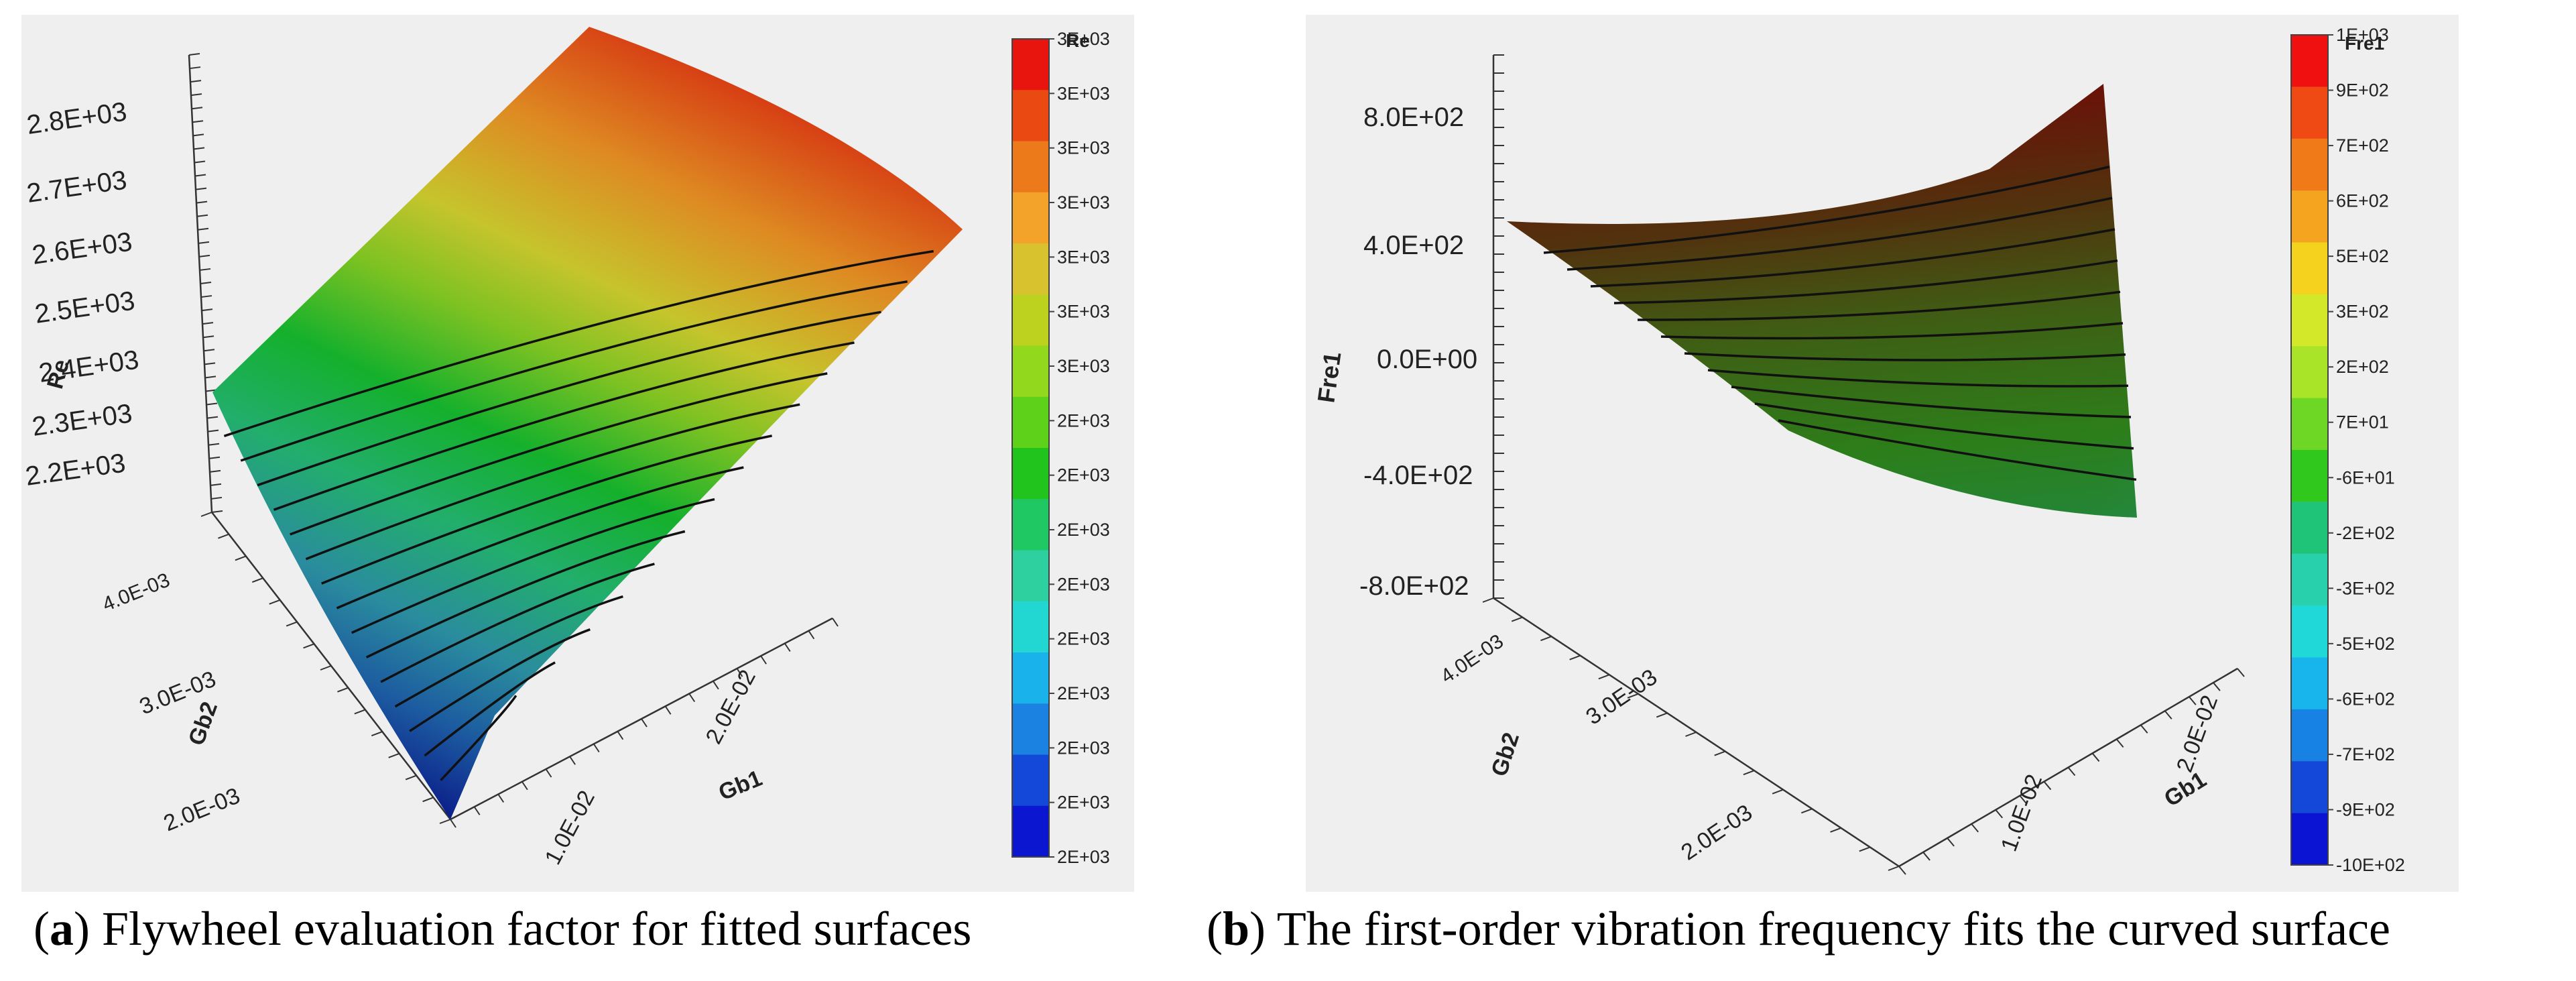 This screenshot has height=981, width=2576. What do you see at coordinates (2365, 754) in the screenshot?
I see `colorbar-label: -7E+02` at bounding box center [2365, 754].